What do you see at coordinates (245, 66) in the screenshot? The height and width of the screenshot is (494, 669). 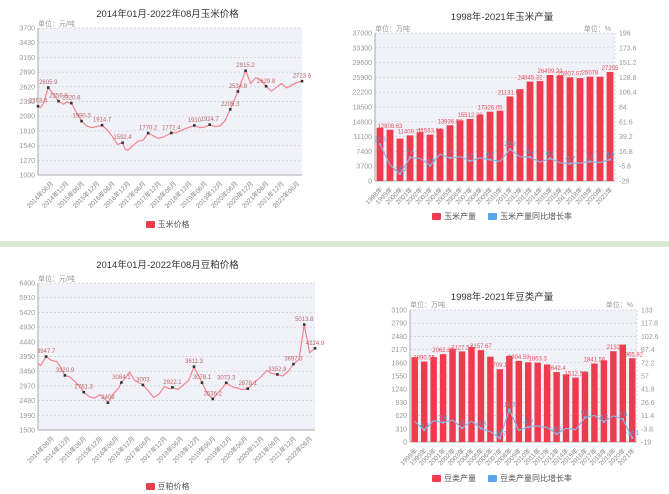 I see `svg-text: 2915.2` at bounding box center [245, 66].